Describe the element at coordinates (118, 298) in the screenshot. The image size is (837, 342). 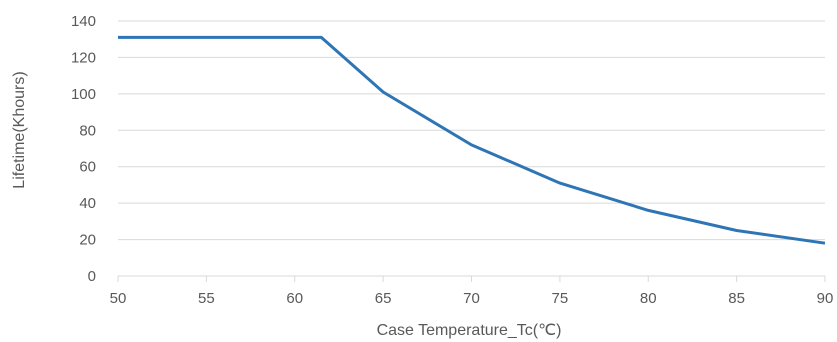
I see `x-tick-label-50: 50` at that location.